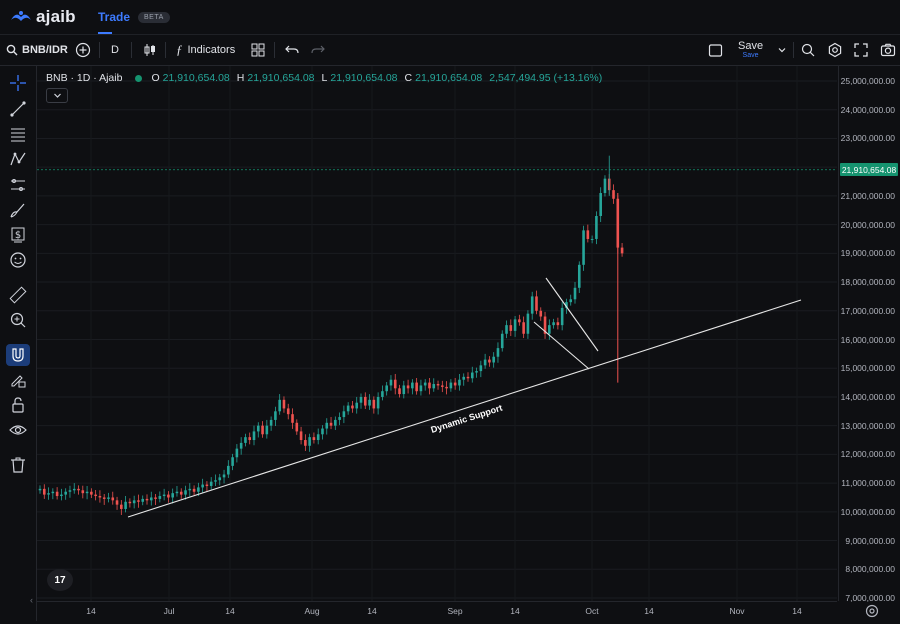 This screenshot has height=624, width=900. What do you see at coordinates (18, 295) in the screenshot?
I see `measure-tool` at bounding box center [18, 295].